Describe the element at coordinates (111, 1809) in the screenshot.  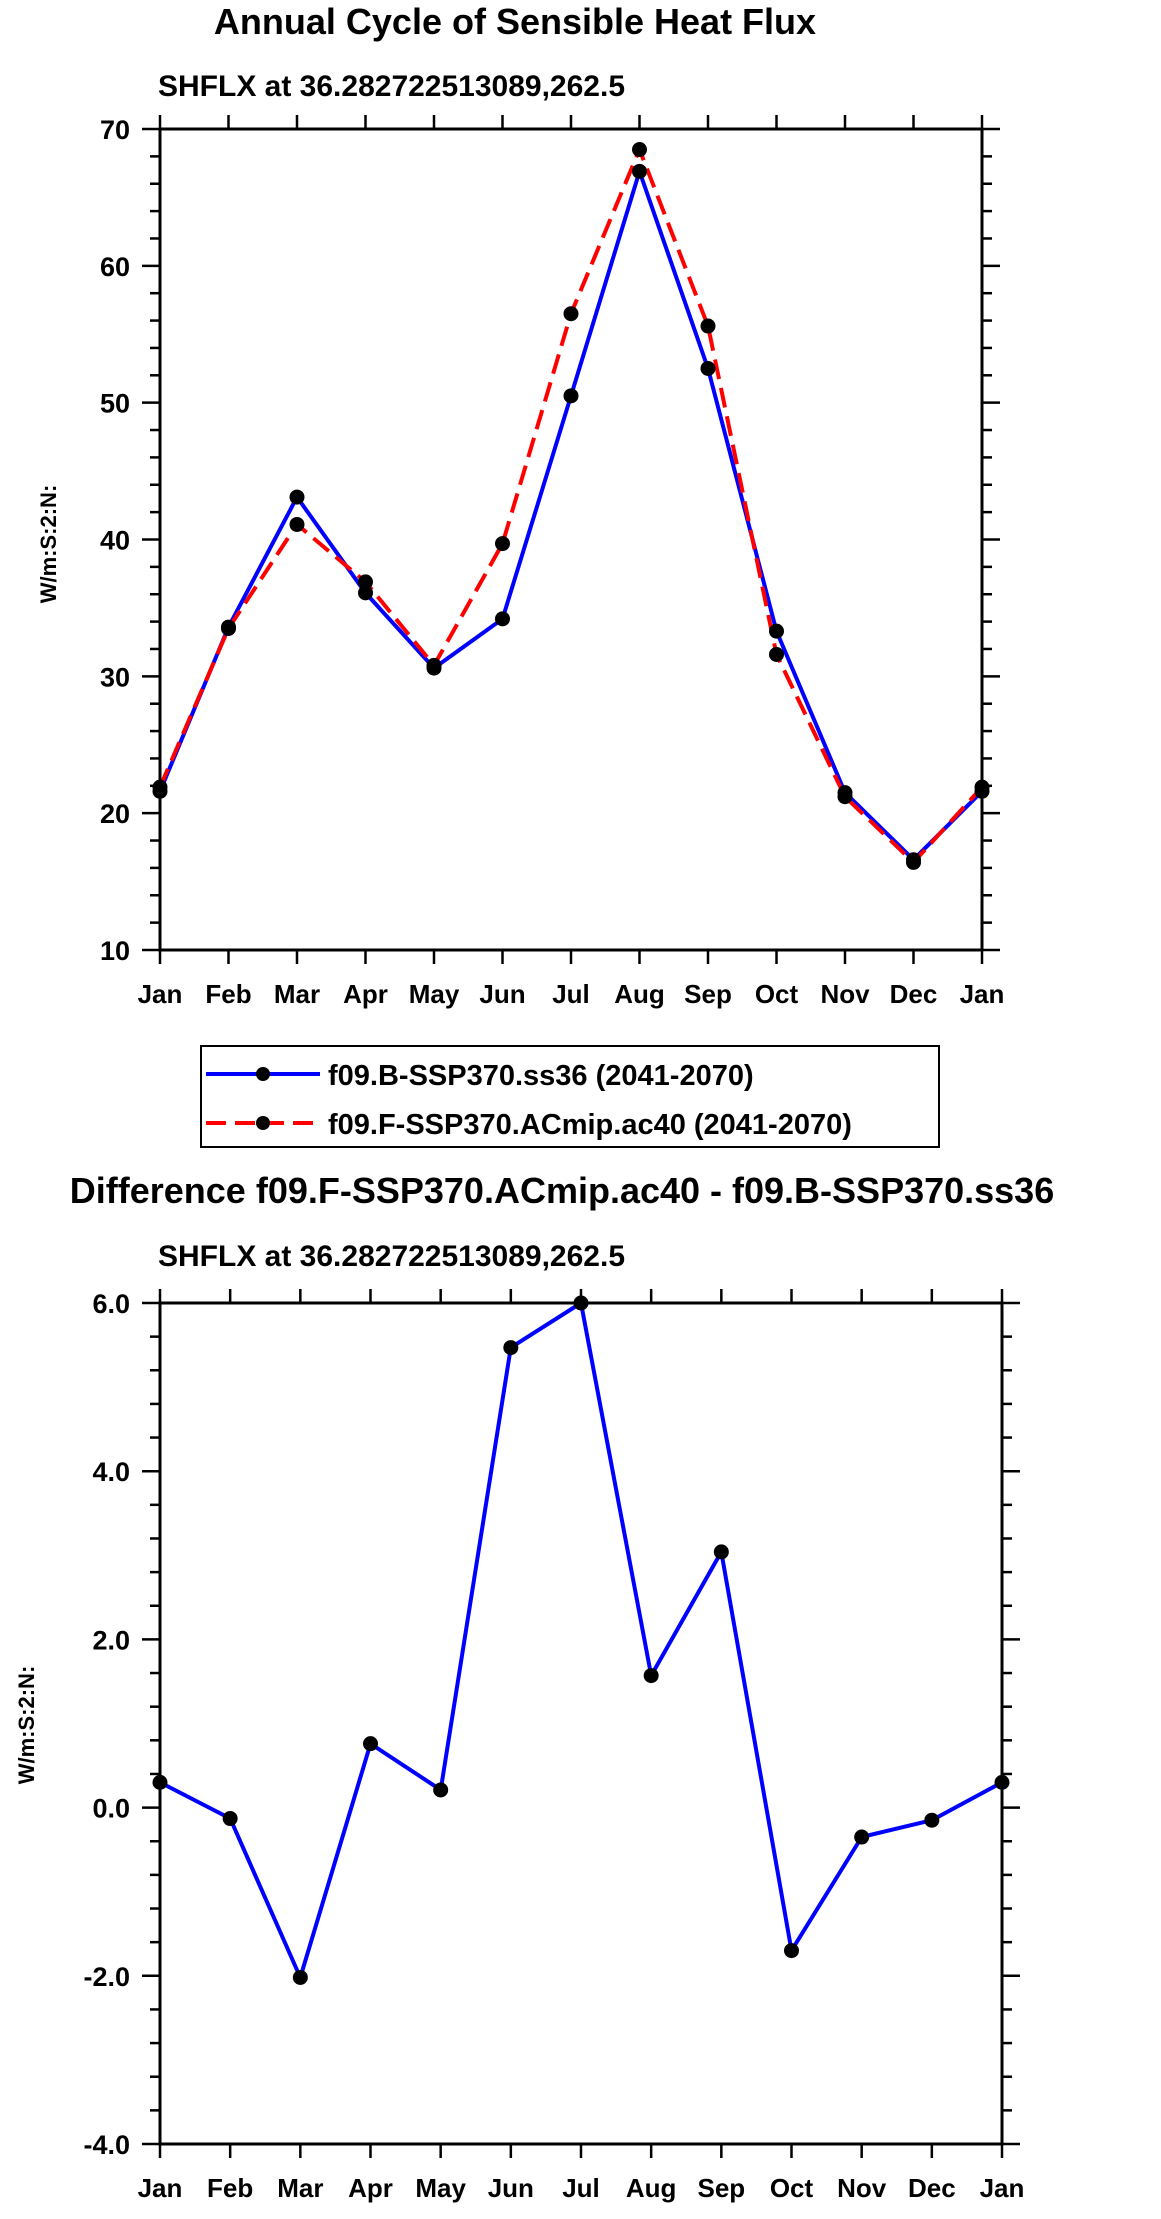
I see `y-tick-label: 0.0` at that location.